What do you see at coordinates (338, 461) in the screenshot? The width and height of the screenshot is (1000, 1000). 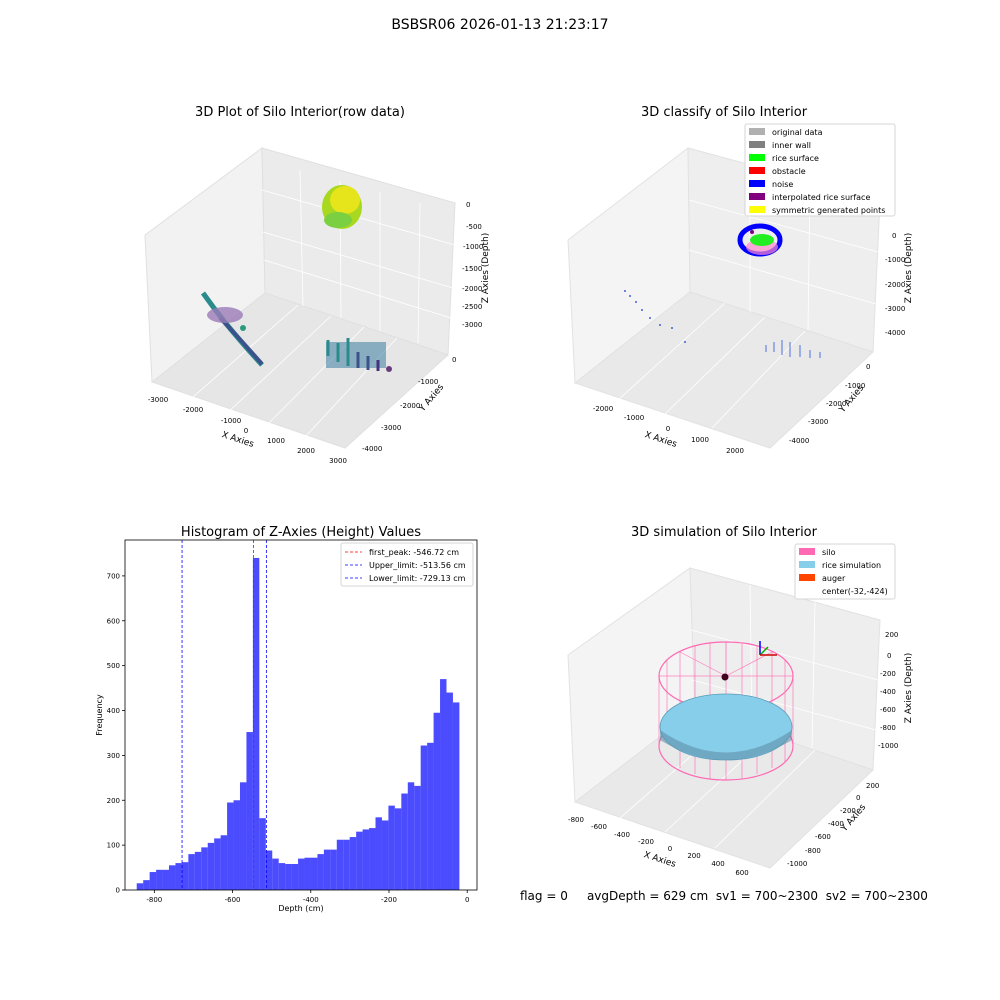 I see `svg-text: 3000` at bounding box center [338, 461].